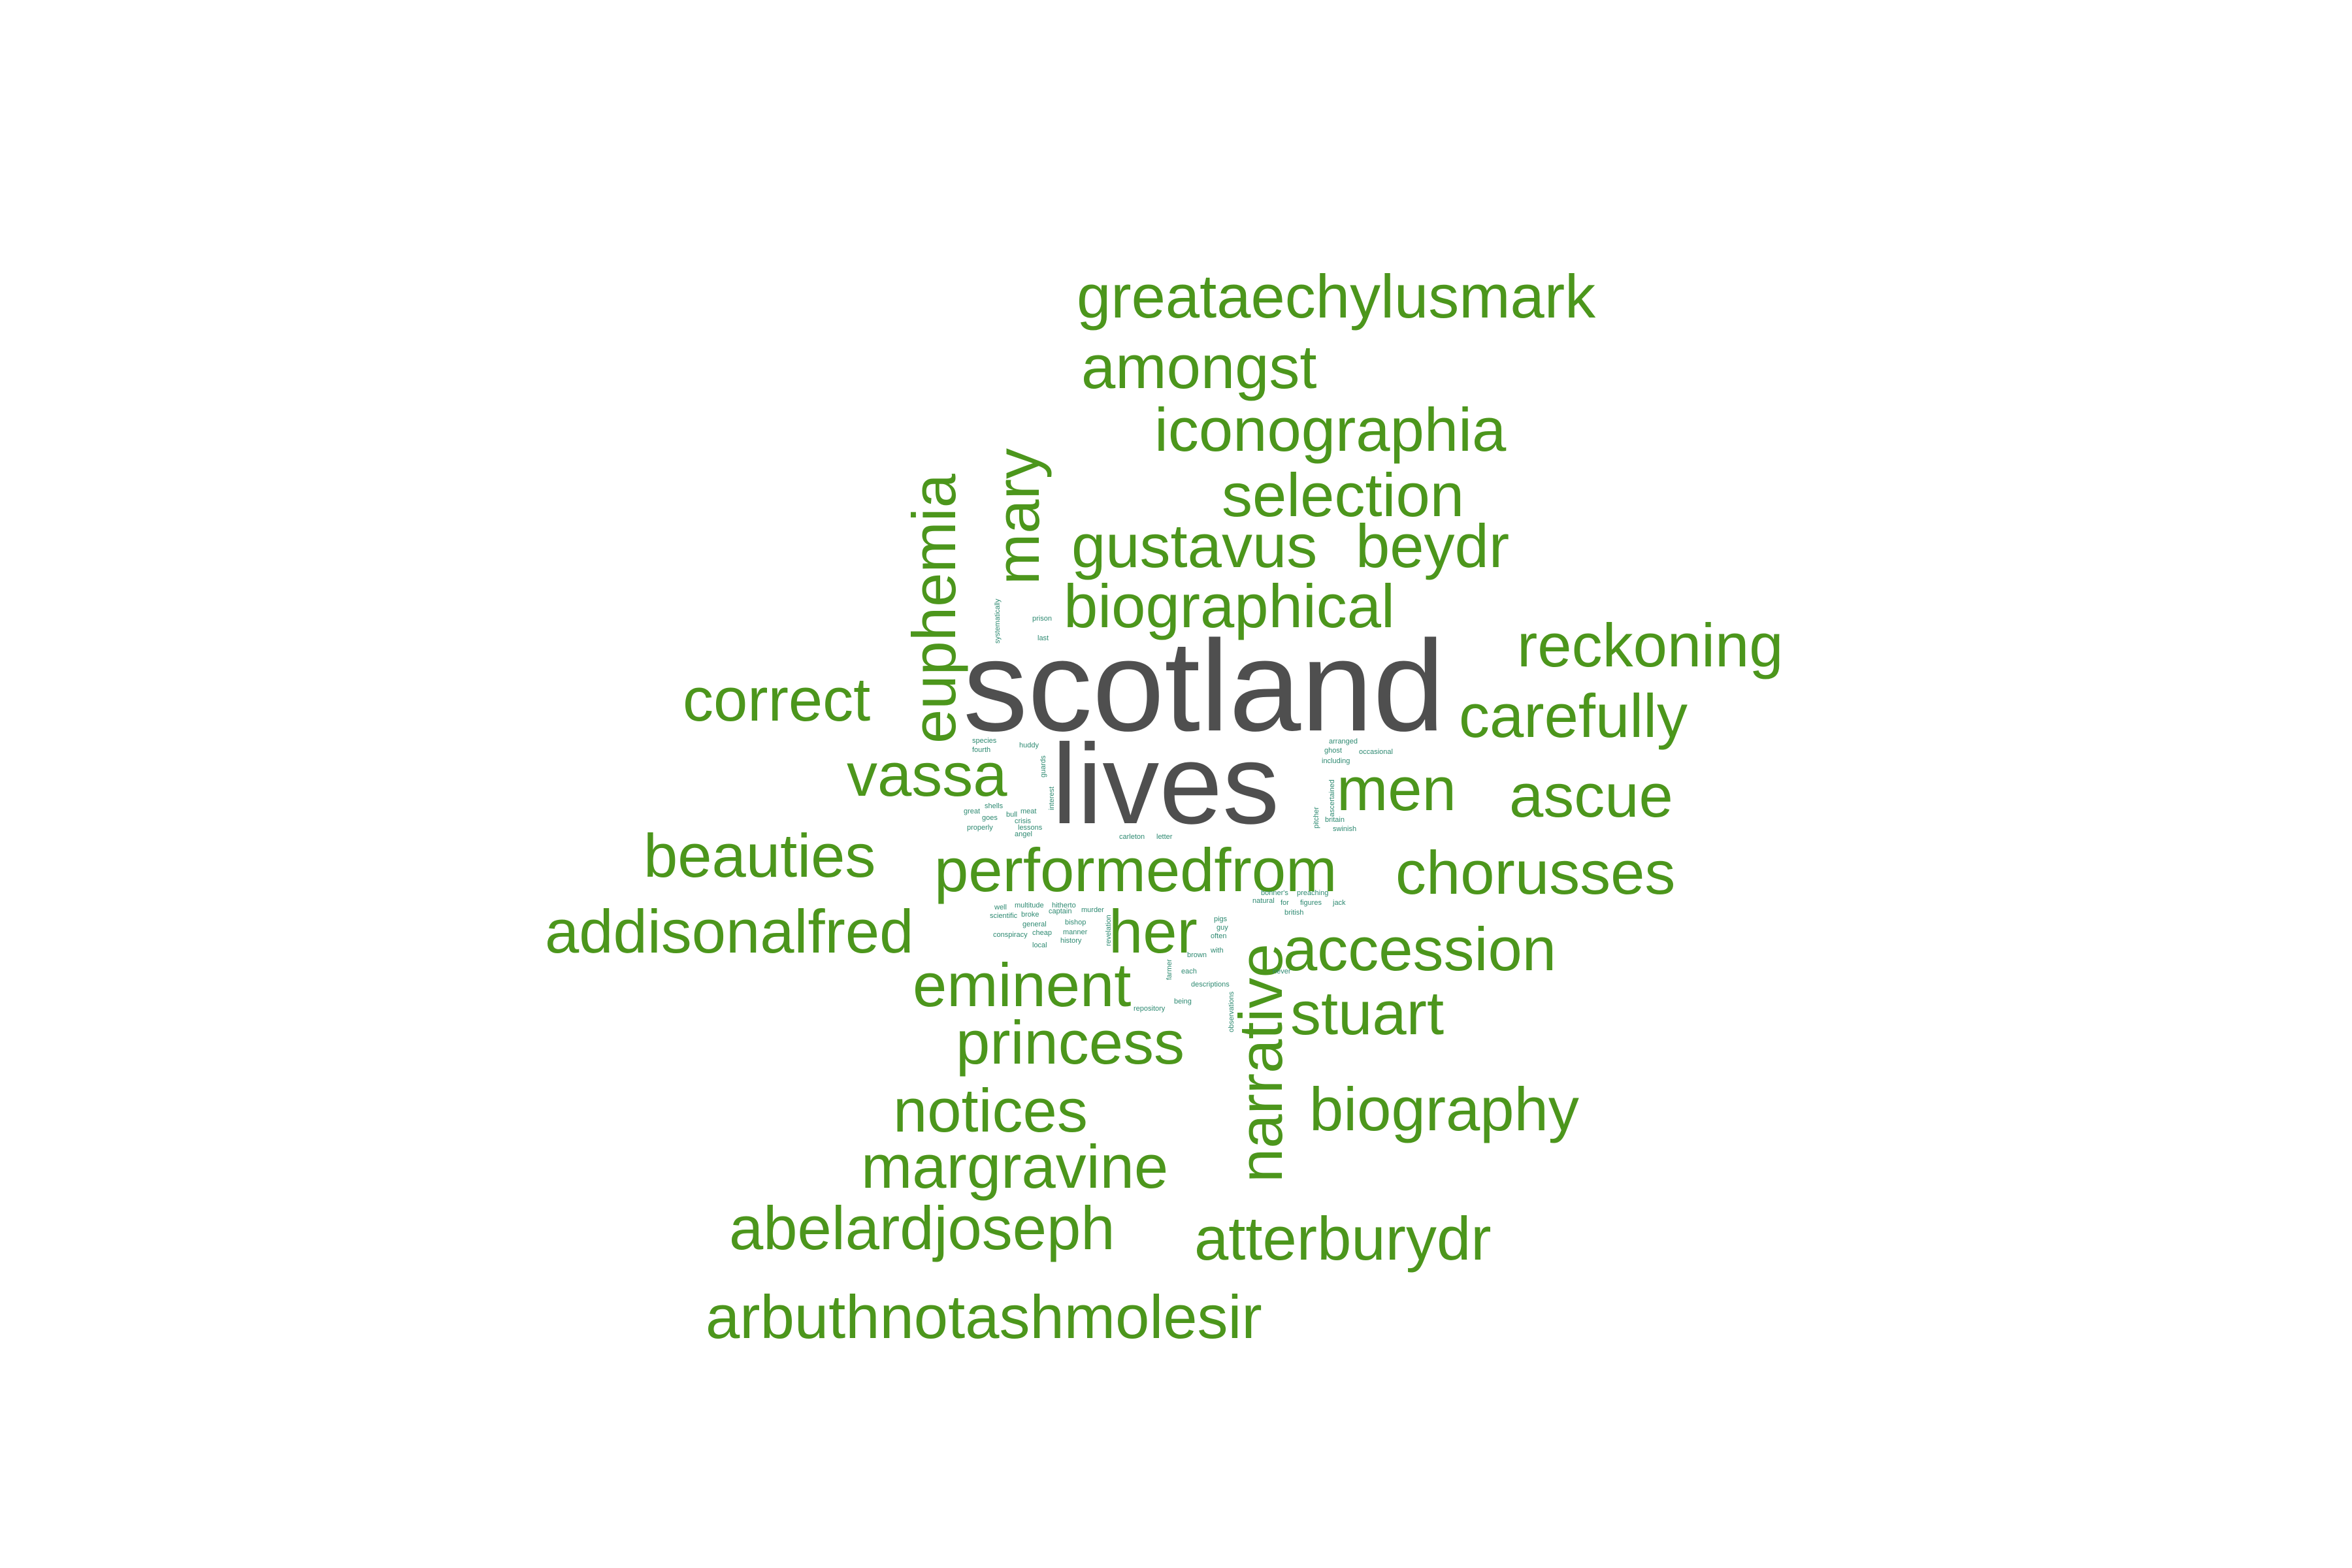 Image resolution: width=2352 pixels, height=1568 pixels. I want to click on cloud-word: being, so click(1183, 1001).